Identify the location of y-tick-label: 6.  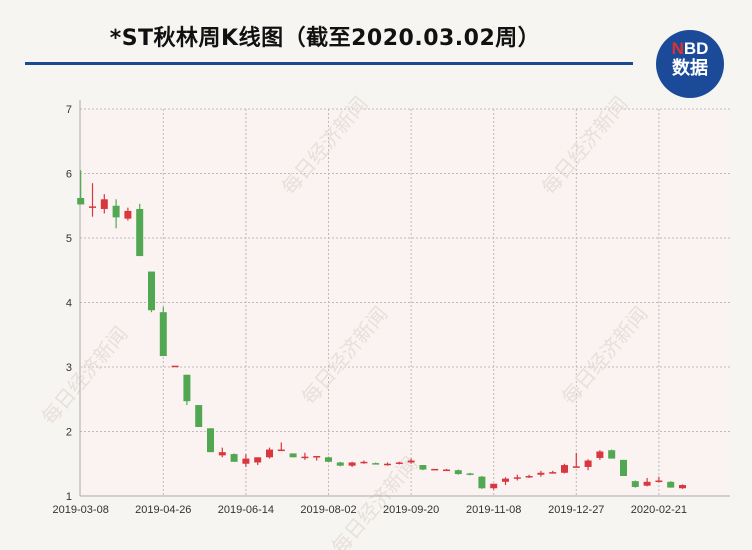
(69, 175).